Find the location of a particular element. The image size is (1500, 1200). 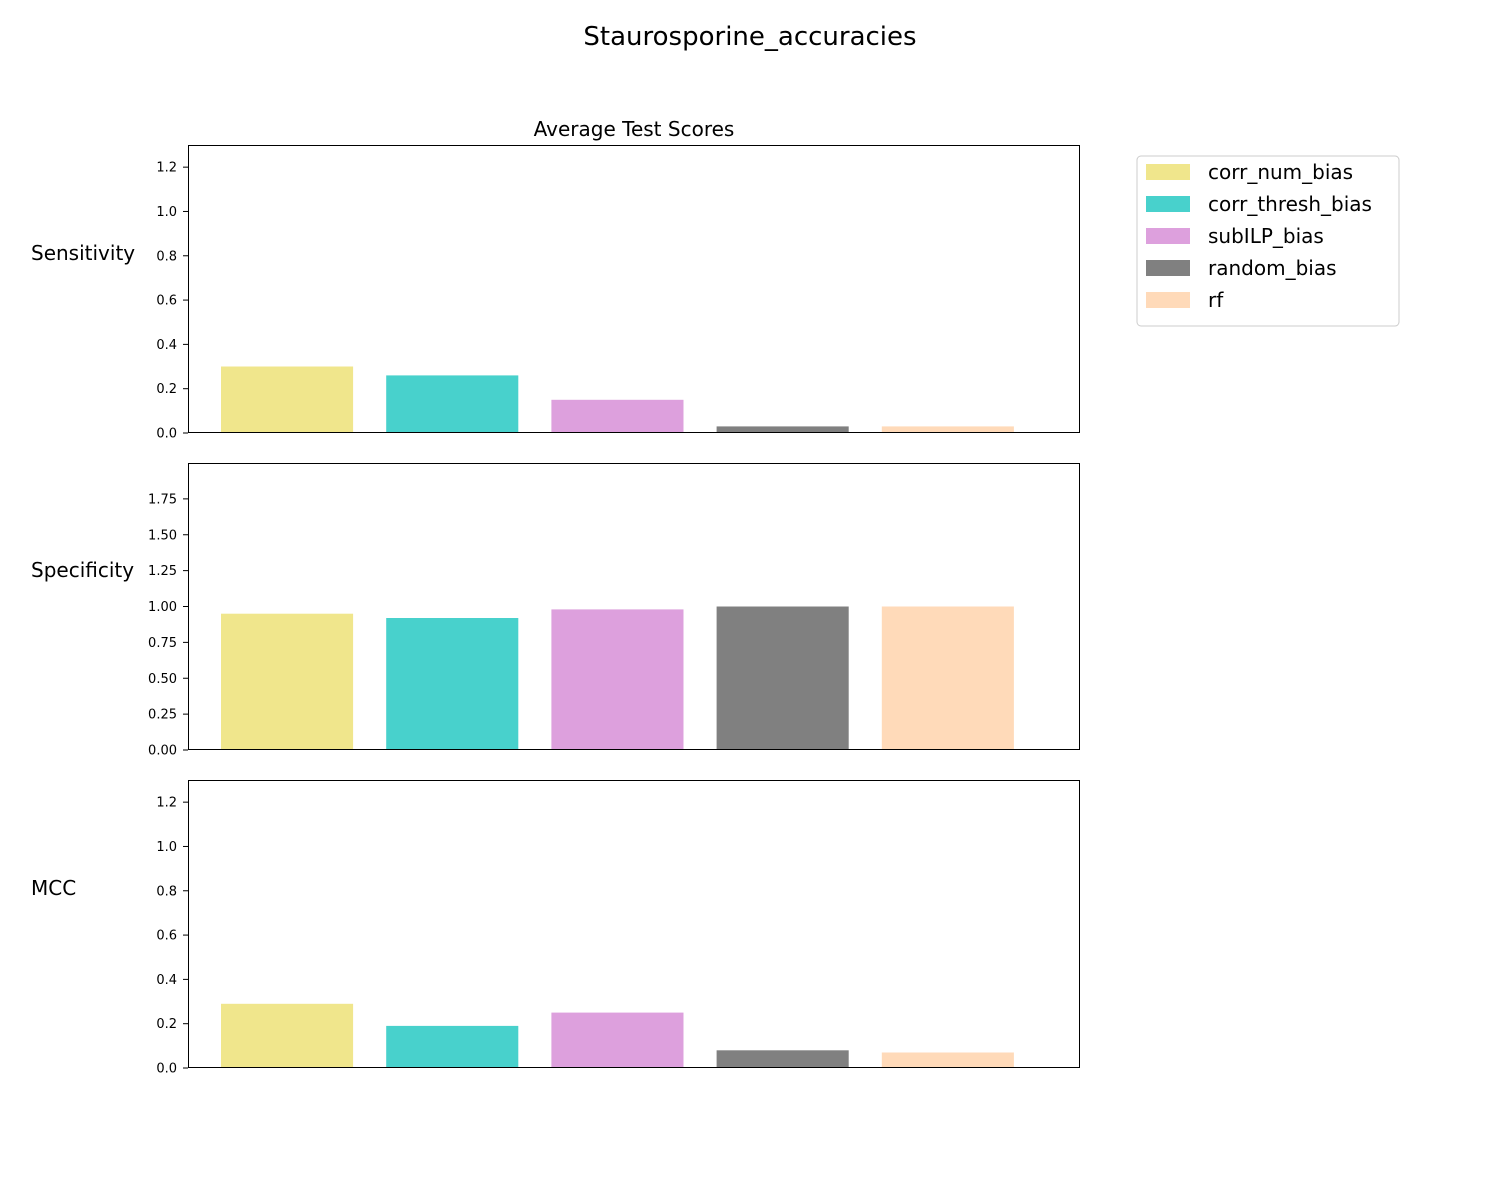

row-label-sensitivity: Sensitivity is located at coordinates (83, 253).